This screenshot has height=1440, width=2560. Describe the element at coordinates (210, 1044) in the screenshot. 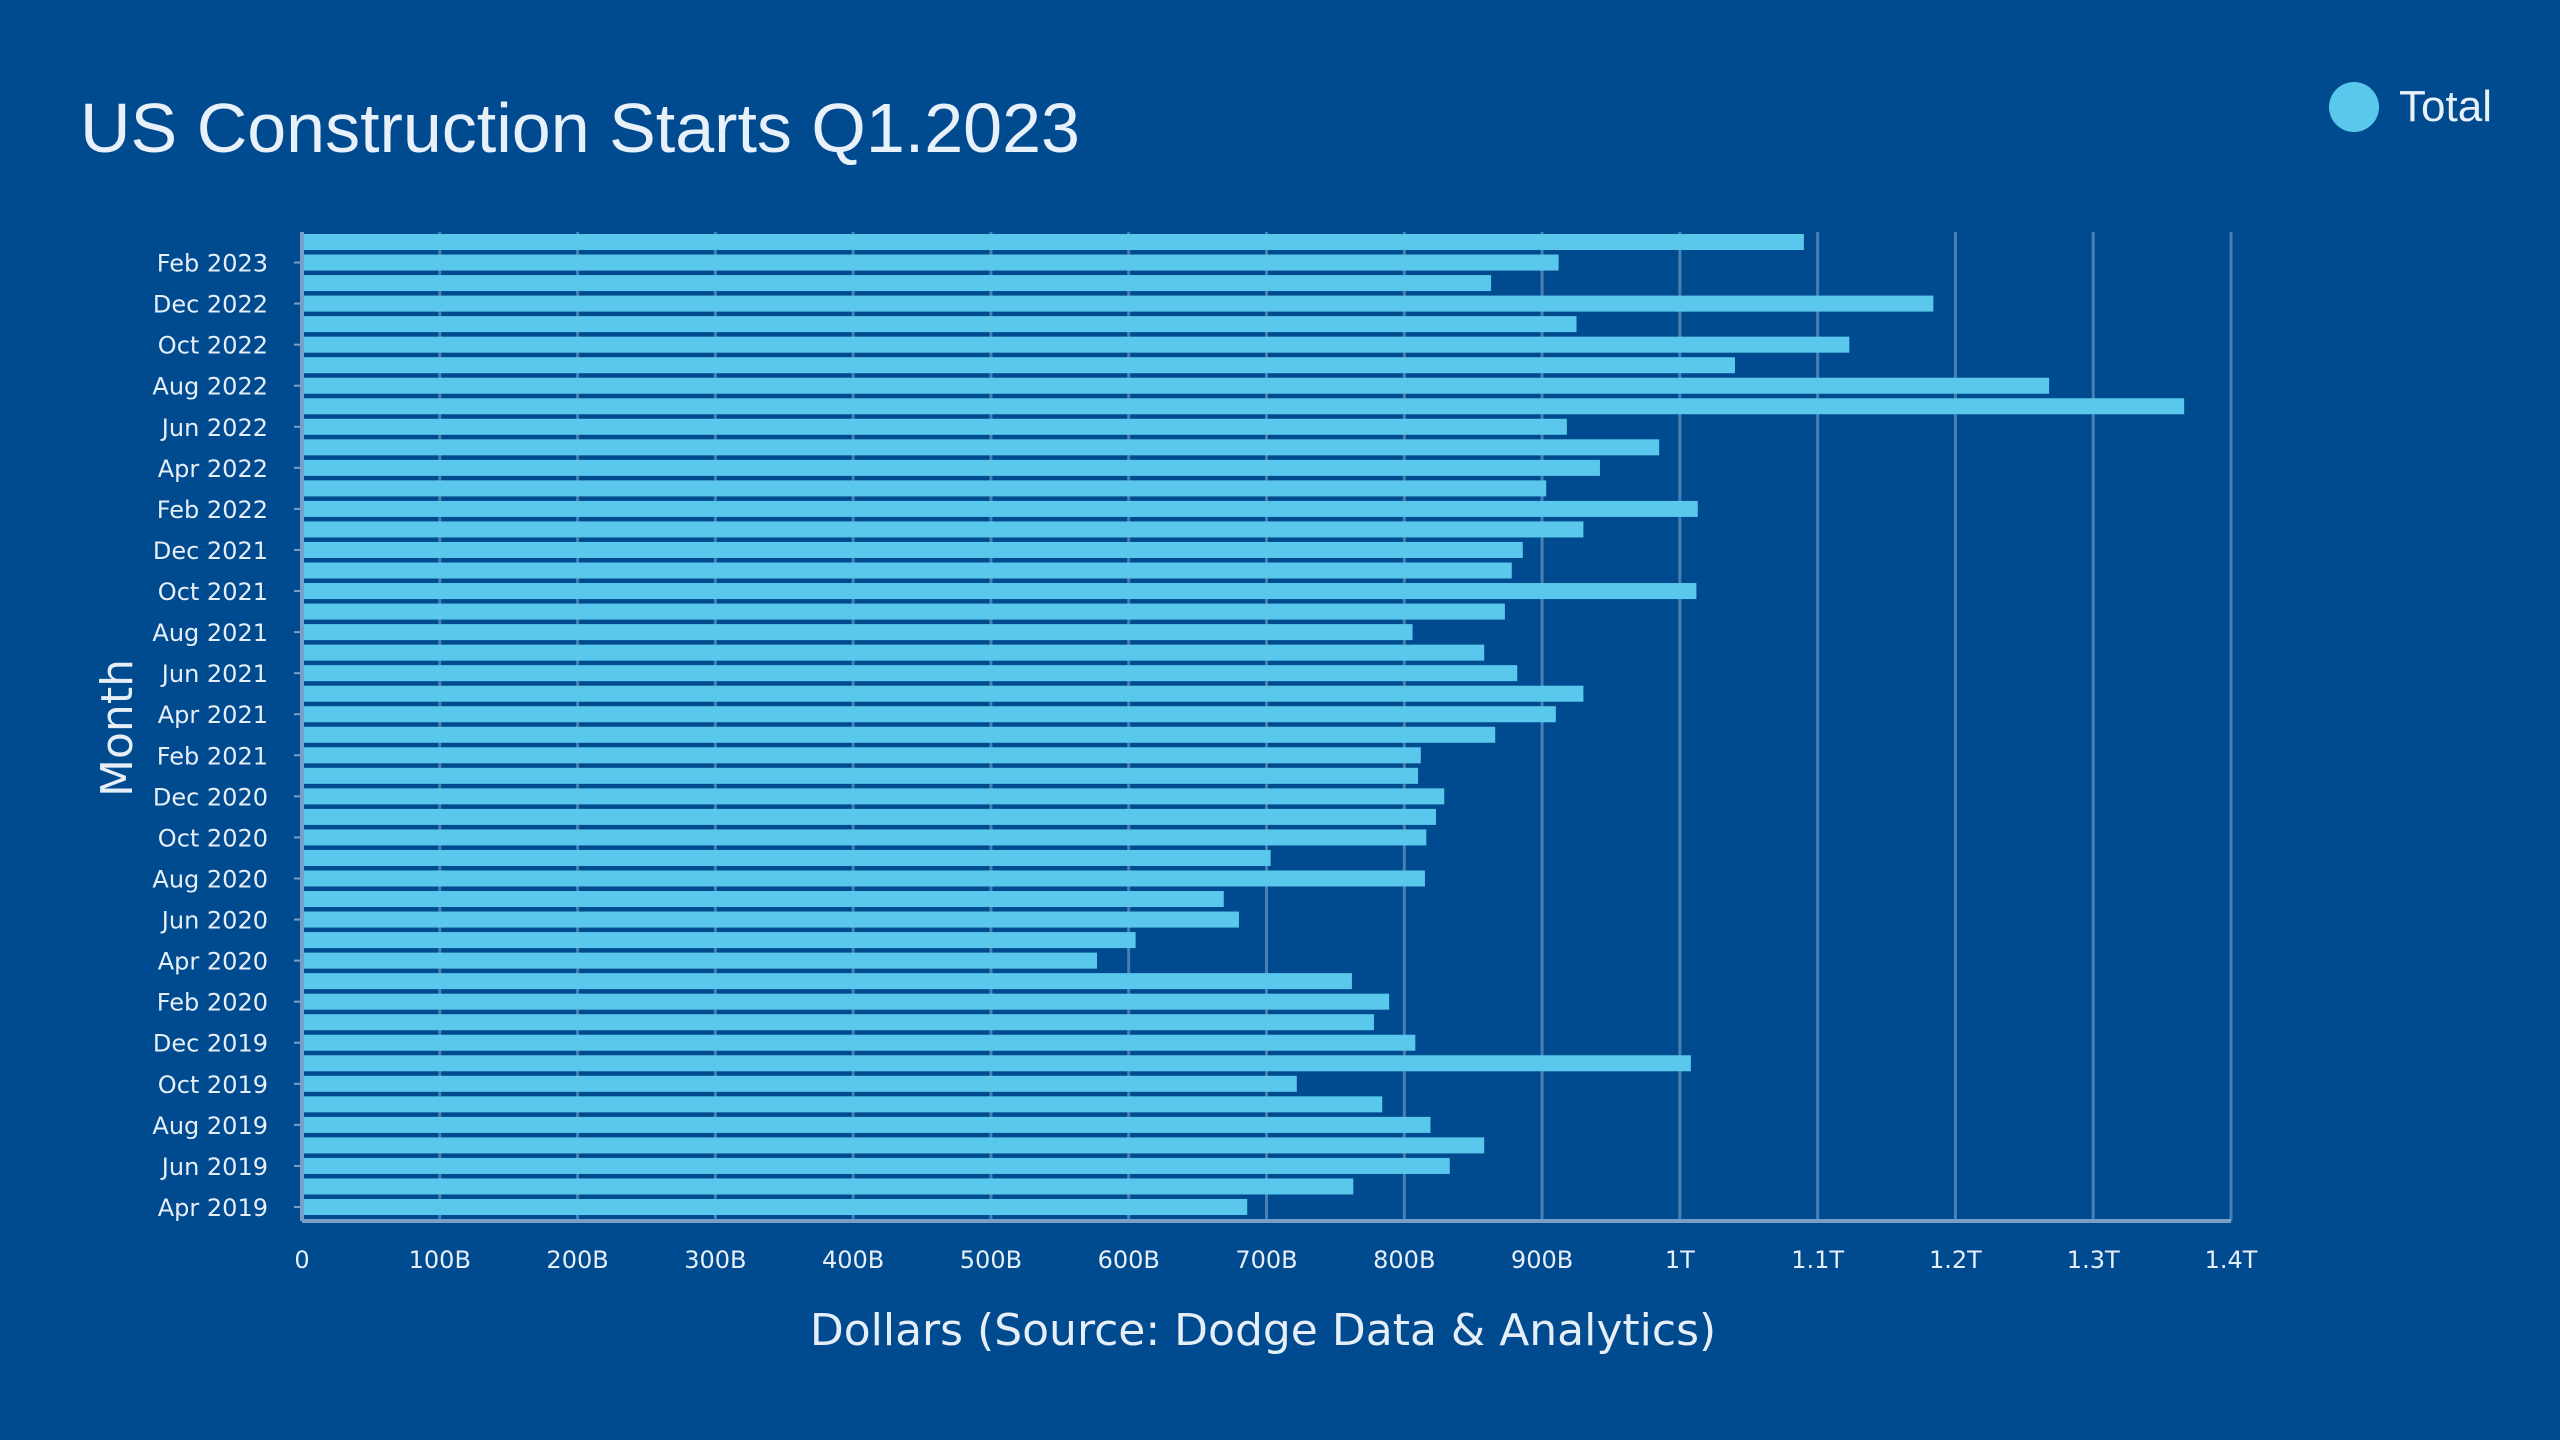

I see `y-tick-label: Dec 2019` at that location.